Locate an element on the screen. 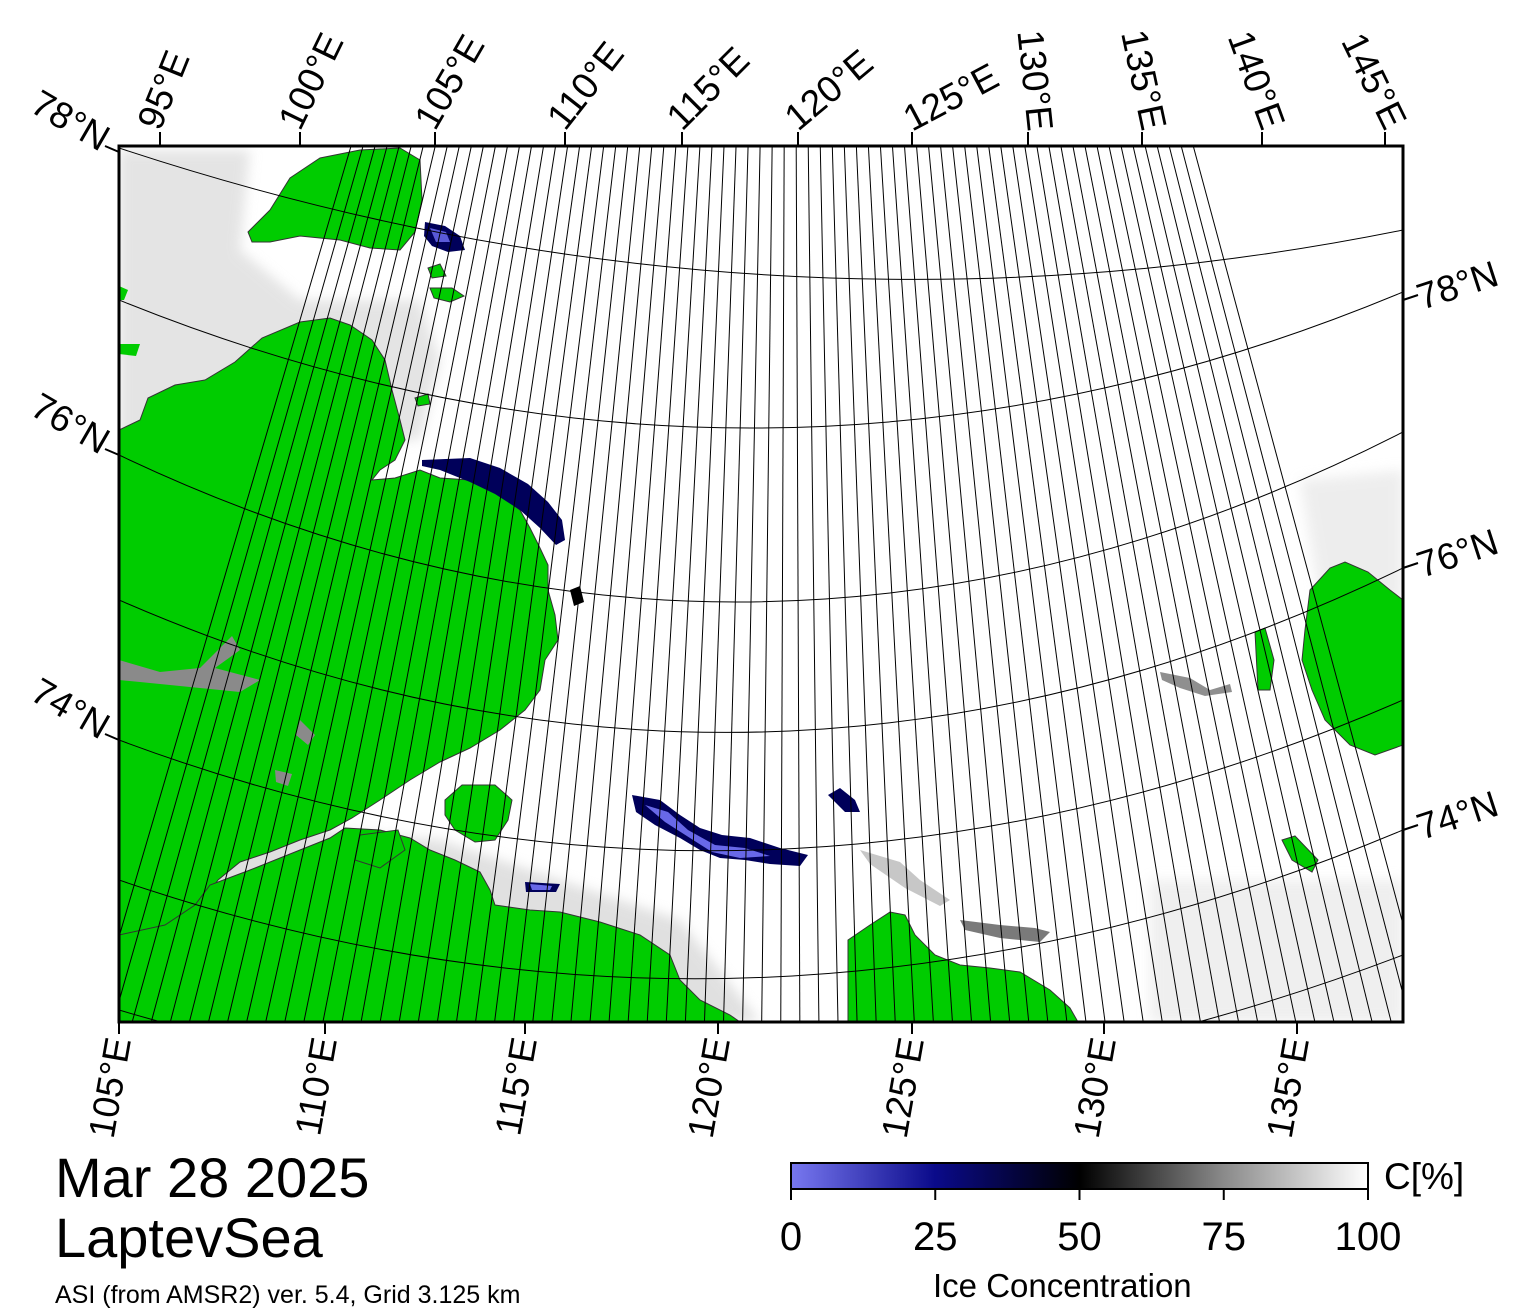 The image size is (1525, 1314). colorbar-tick-label: 100 is located at coordinates (1368, 1237).